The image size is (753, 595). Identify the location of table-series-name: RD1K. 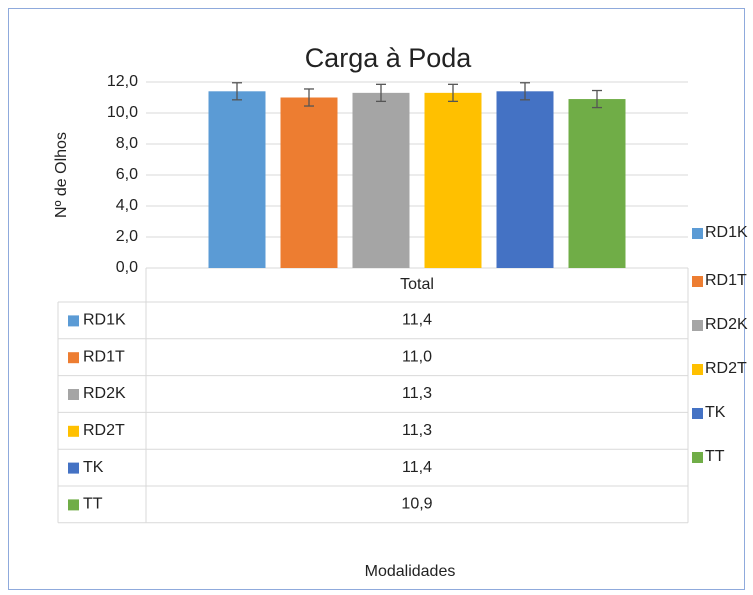
(104, 320).